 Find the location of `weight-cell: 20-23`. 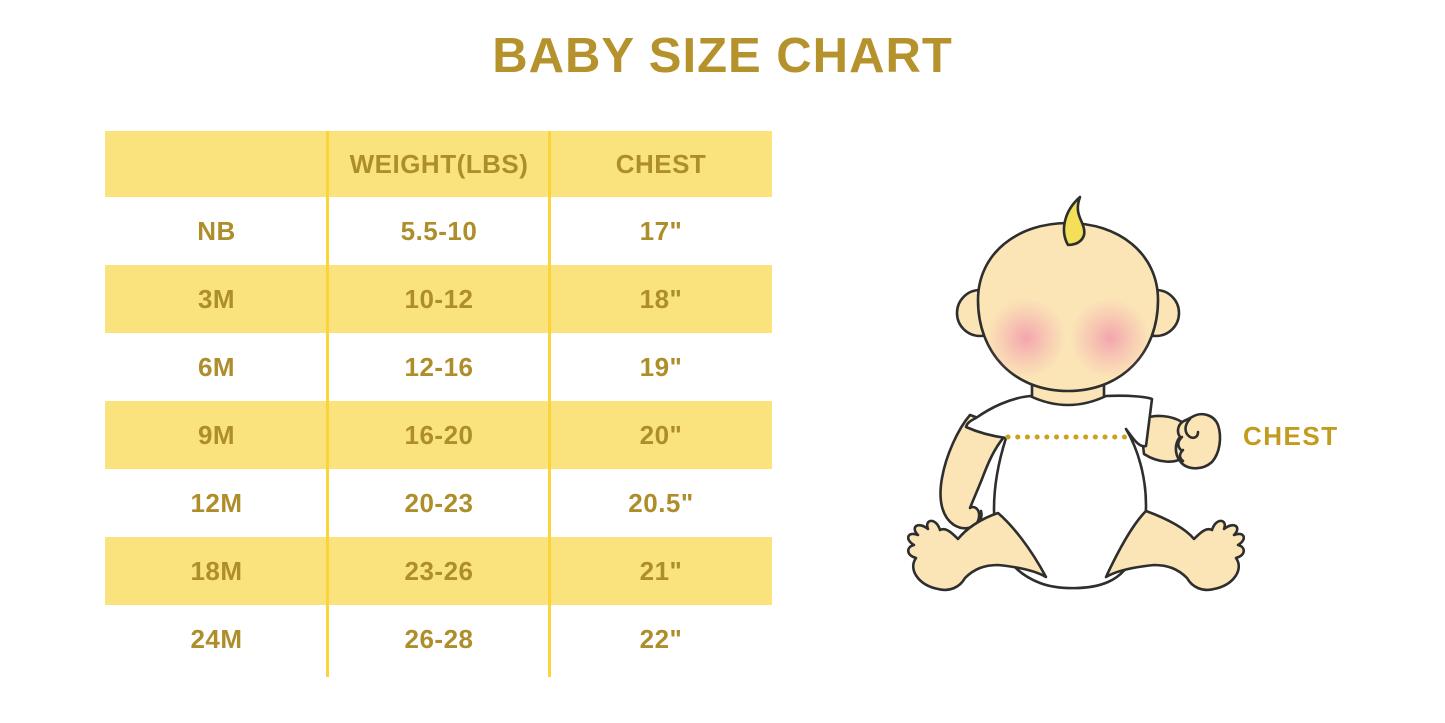

weight-cell: 20-23 is located at coordinates (439, 502).